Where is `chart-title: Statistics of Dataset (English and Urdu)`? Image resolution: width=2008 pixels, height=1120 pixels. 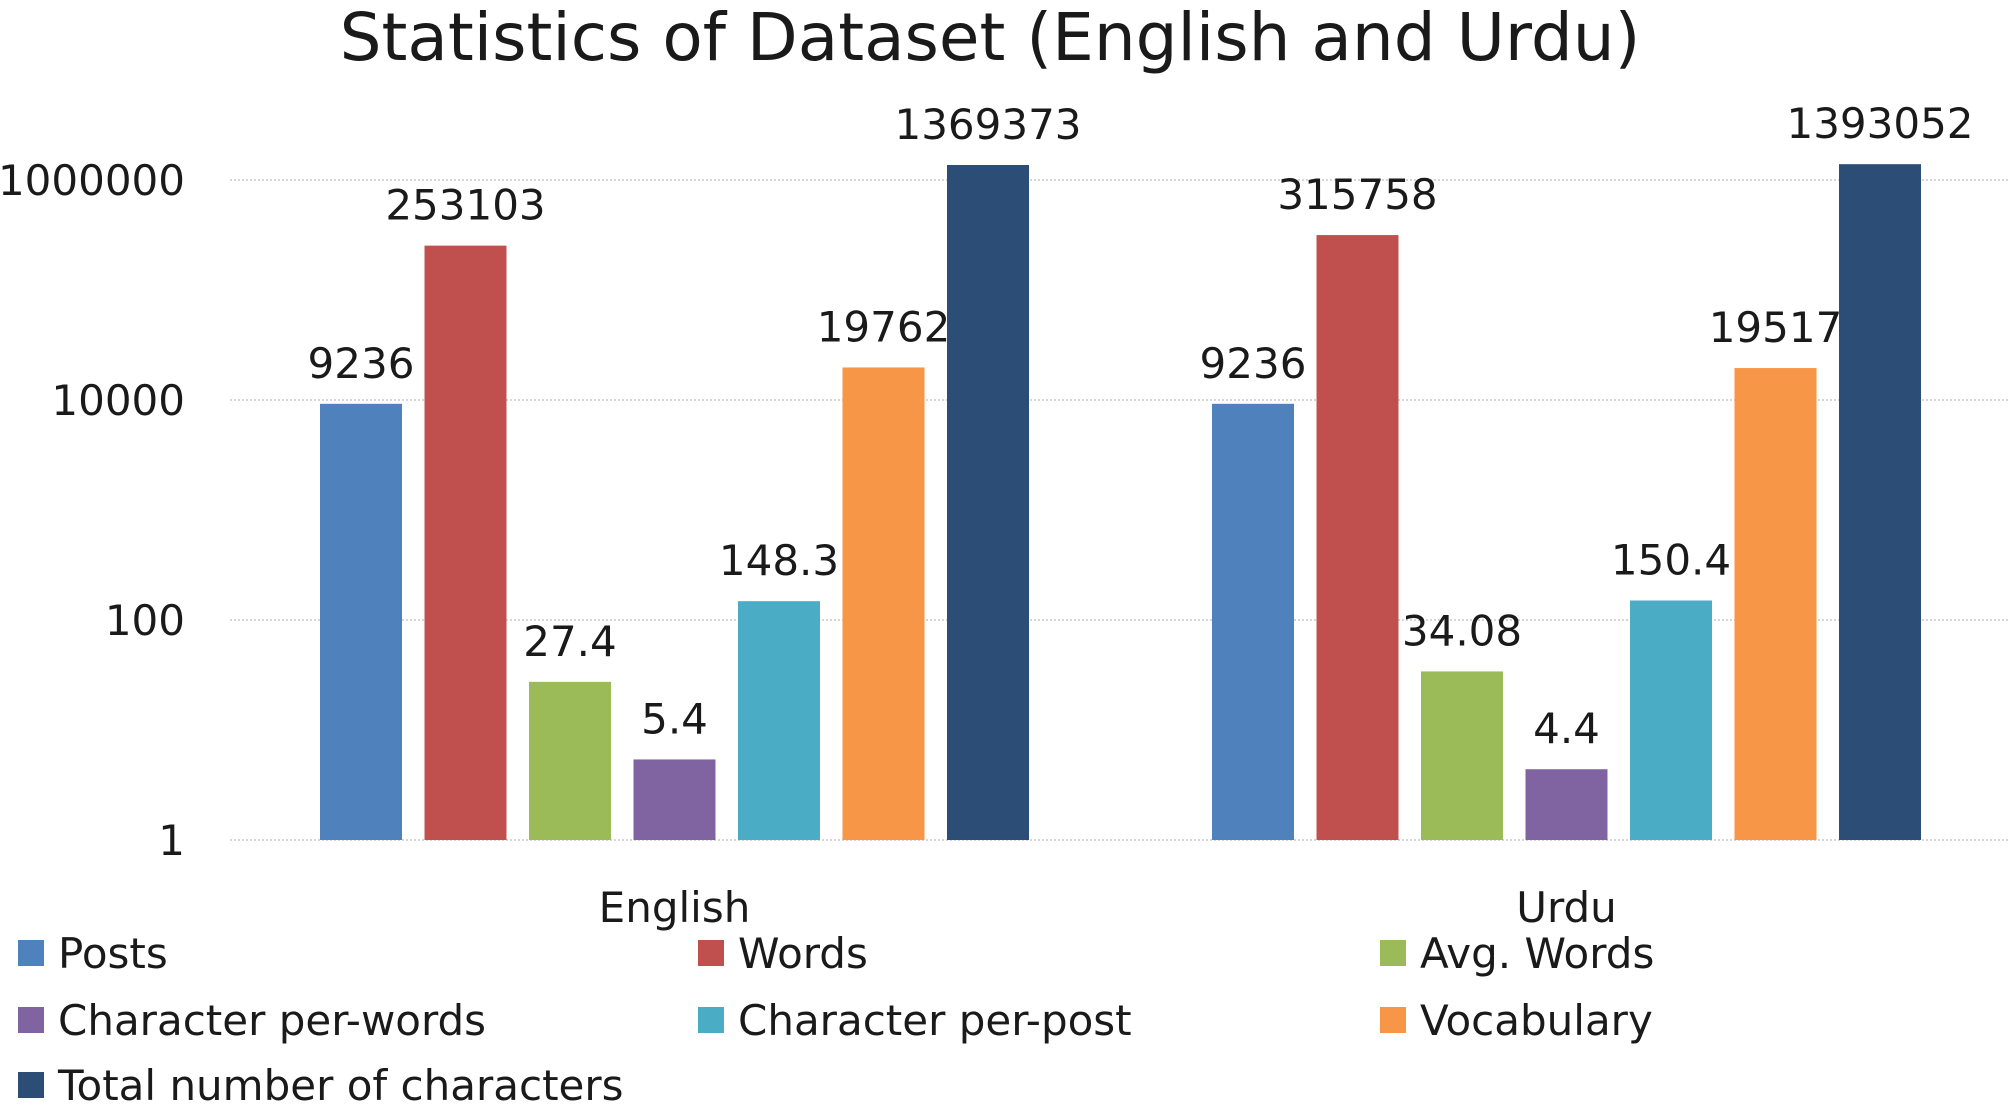
chart-title: Statistics of Dataset (English and Urdu) is located at coordinates (990, 38).